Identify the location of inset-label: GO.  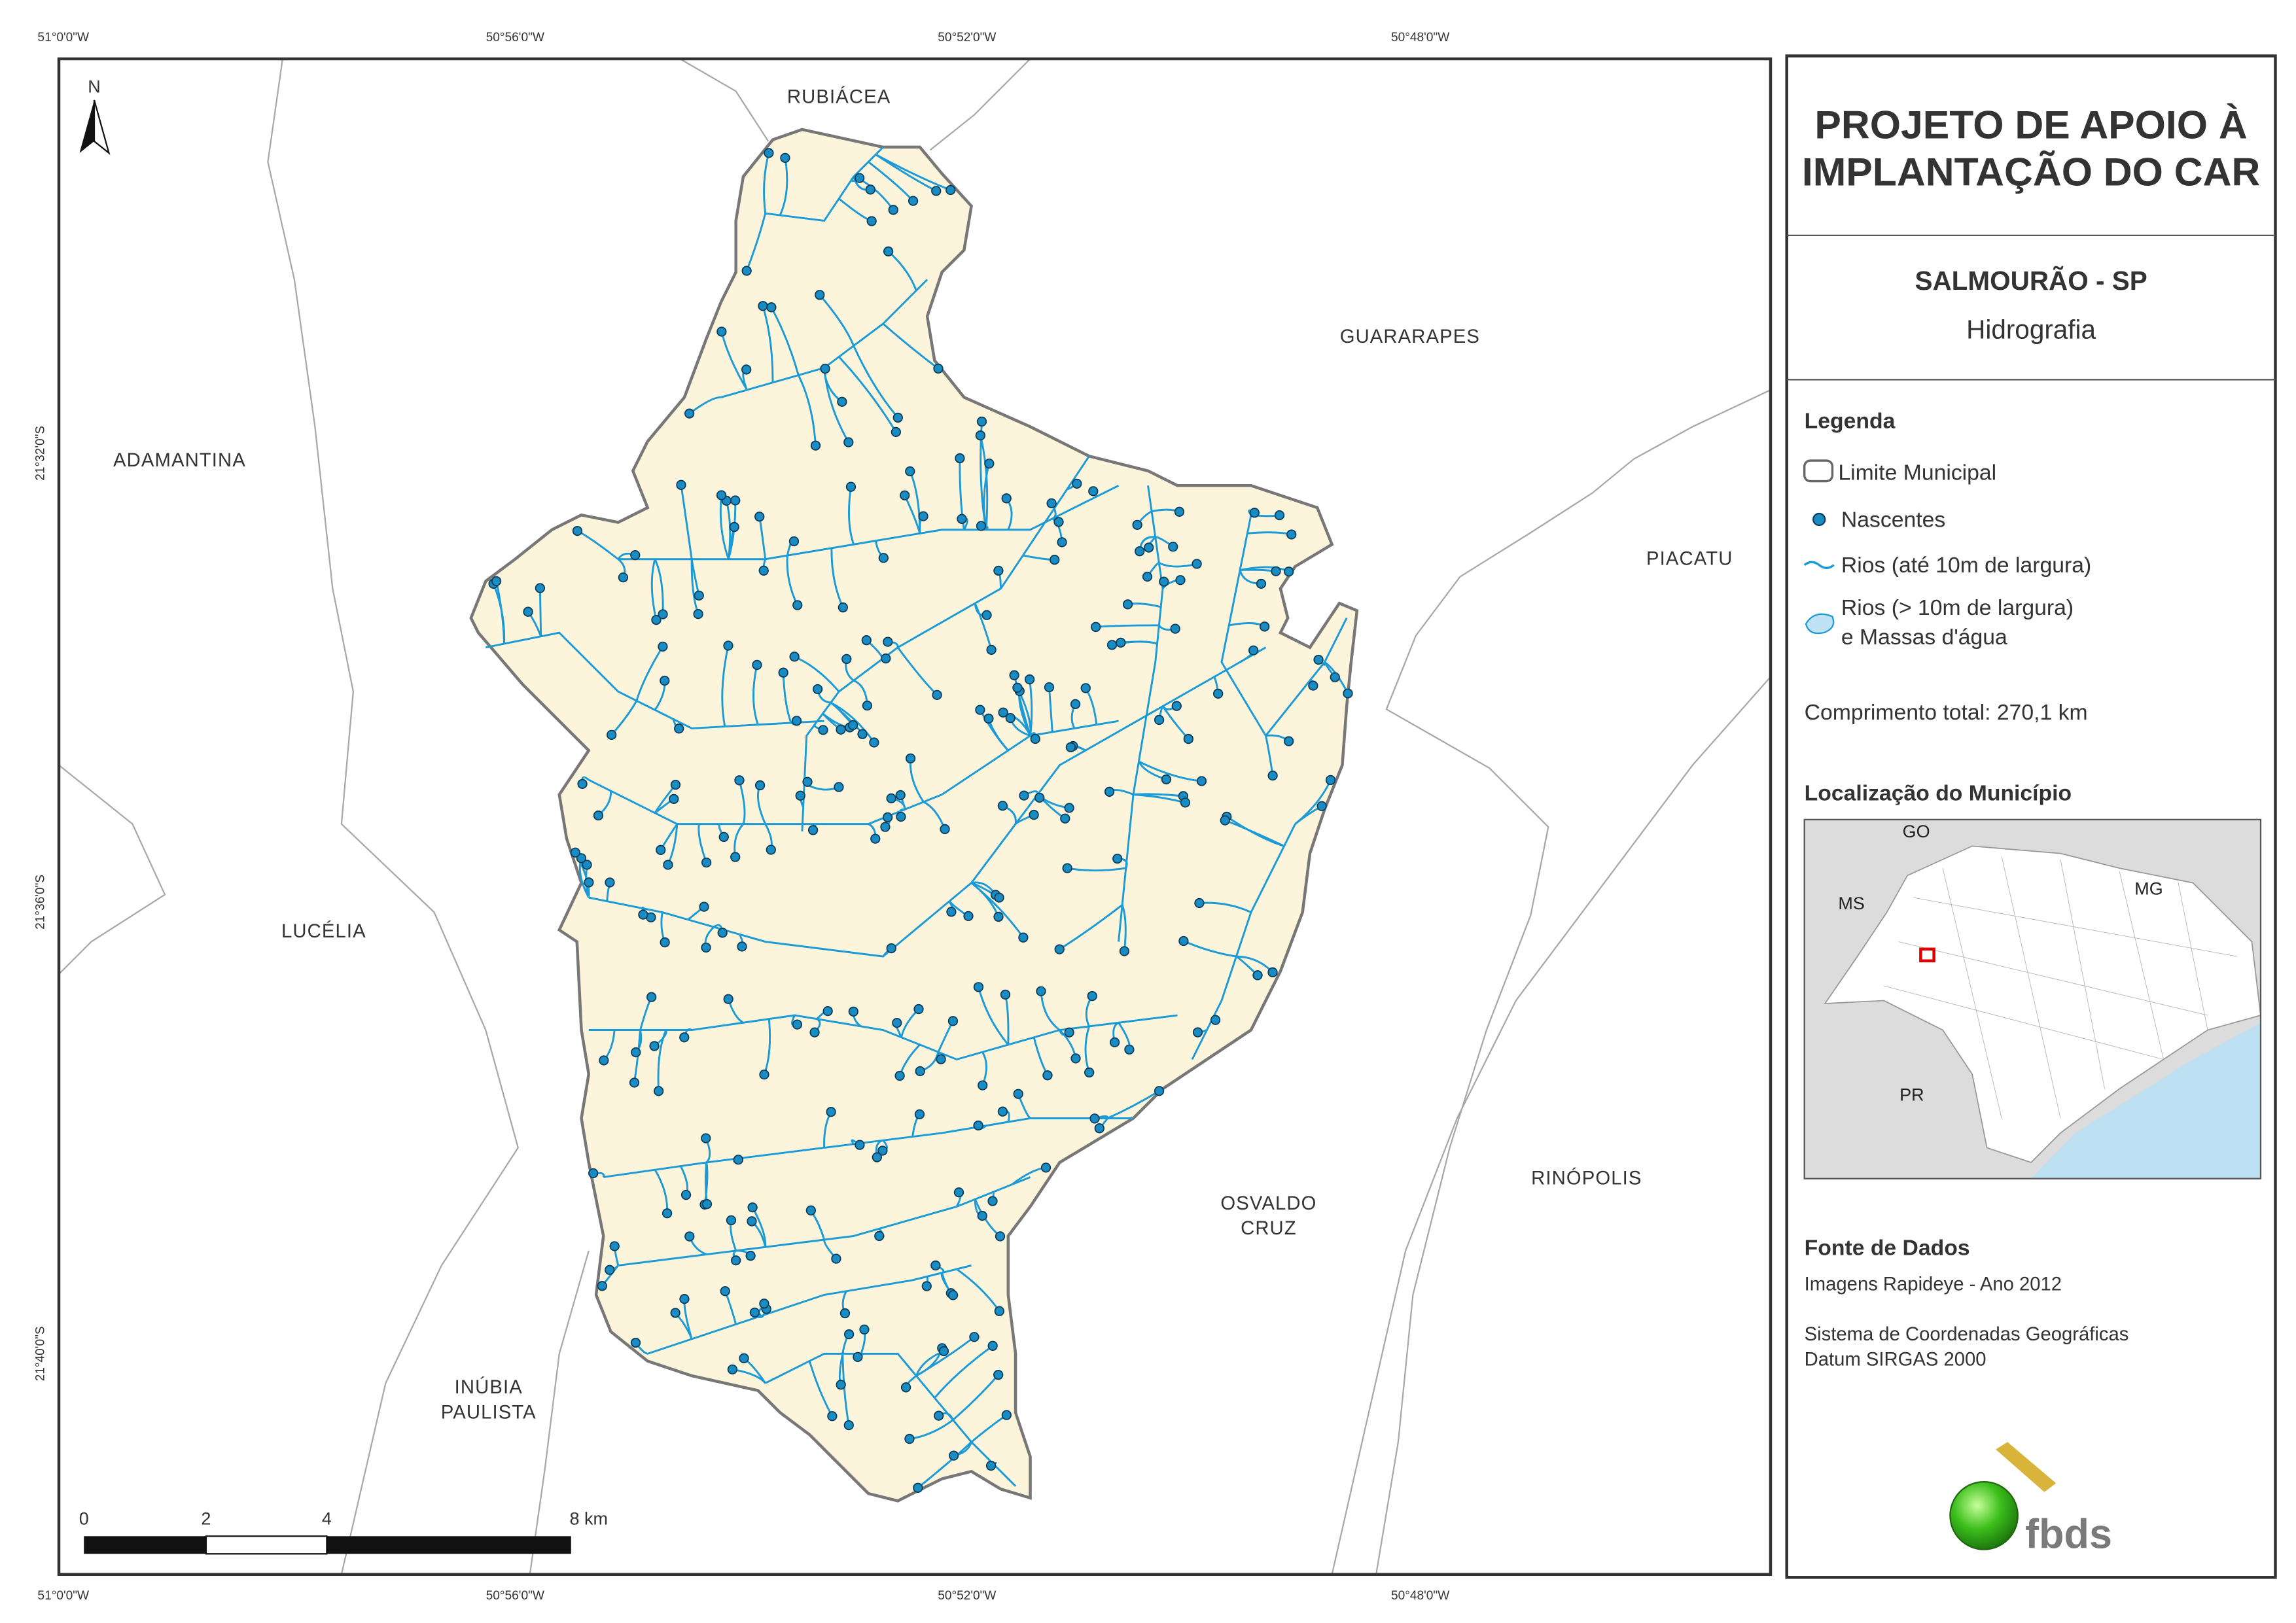
(1917, 832).